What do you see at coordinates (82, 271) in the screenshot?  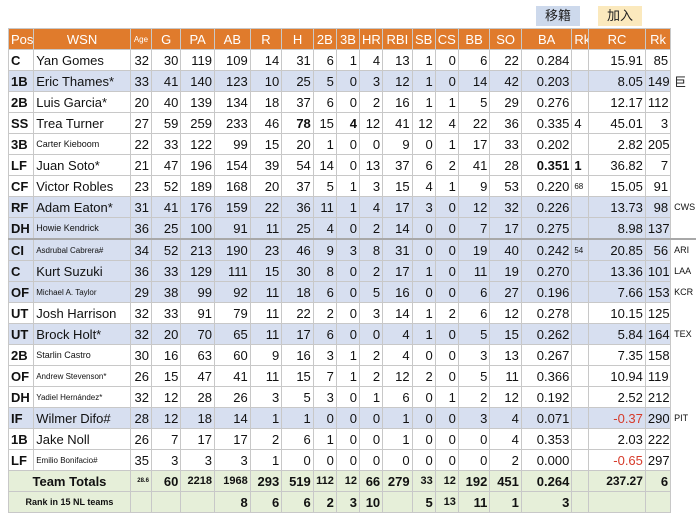 I see `player-name-link: Kurt Suzuki` at bounding box center [82, 271].